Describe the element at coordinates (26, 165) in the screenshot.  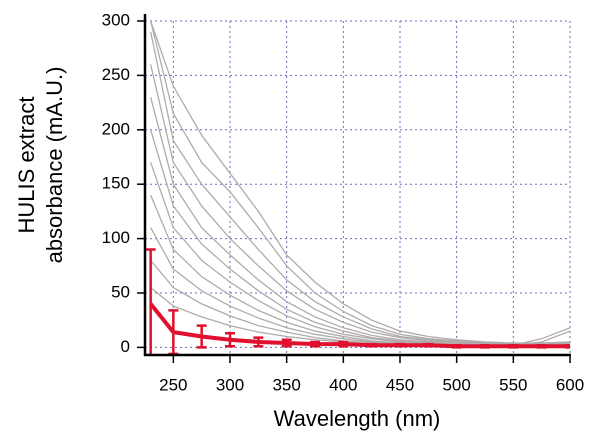
I see `y-axis-label: HULIS extract` at that location.